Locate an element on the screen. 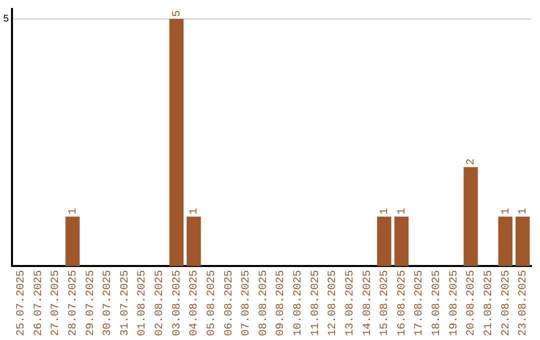  x-tick-label: 16.08.2025 is located at coordinates (402, 303).